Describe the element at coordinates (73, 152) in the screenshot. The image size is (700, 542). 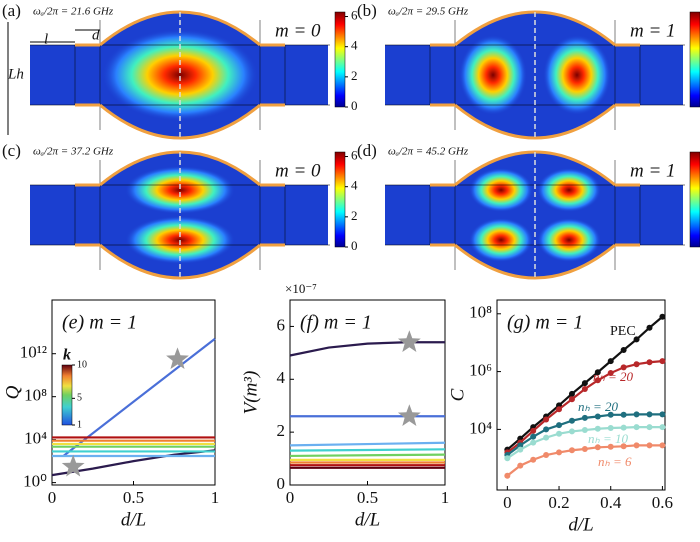
I see `frequency-label: ωₐ/2π = 37.2 GHz` at that location.